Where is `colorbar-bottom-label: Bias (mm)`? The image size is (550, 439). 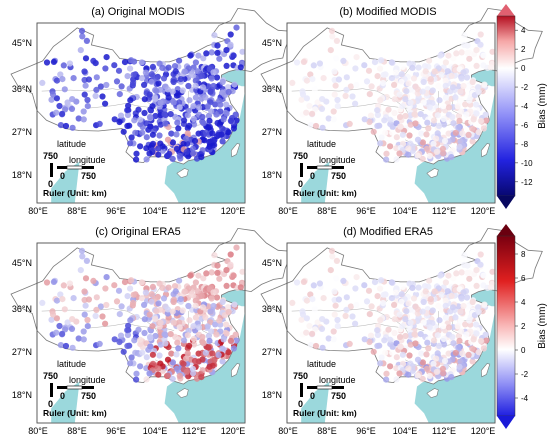 colorbar-bottom-label: Bias (mm) is located at coordinates (542, 326).